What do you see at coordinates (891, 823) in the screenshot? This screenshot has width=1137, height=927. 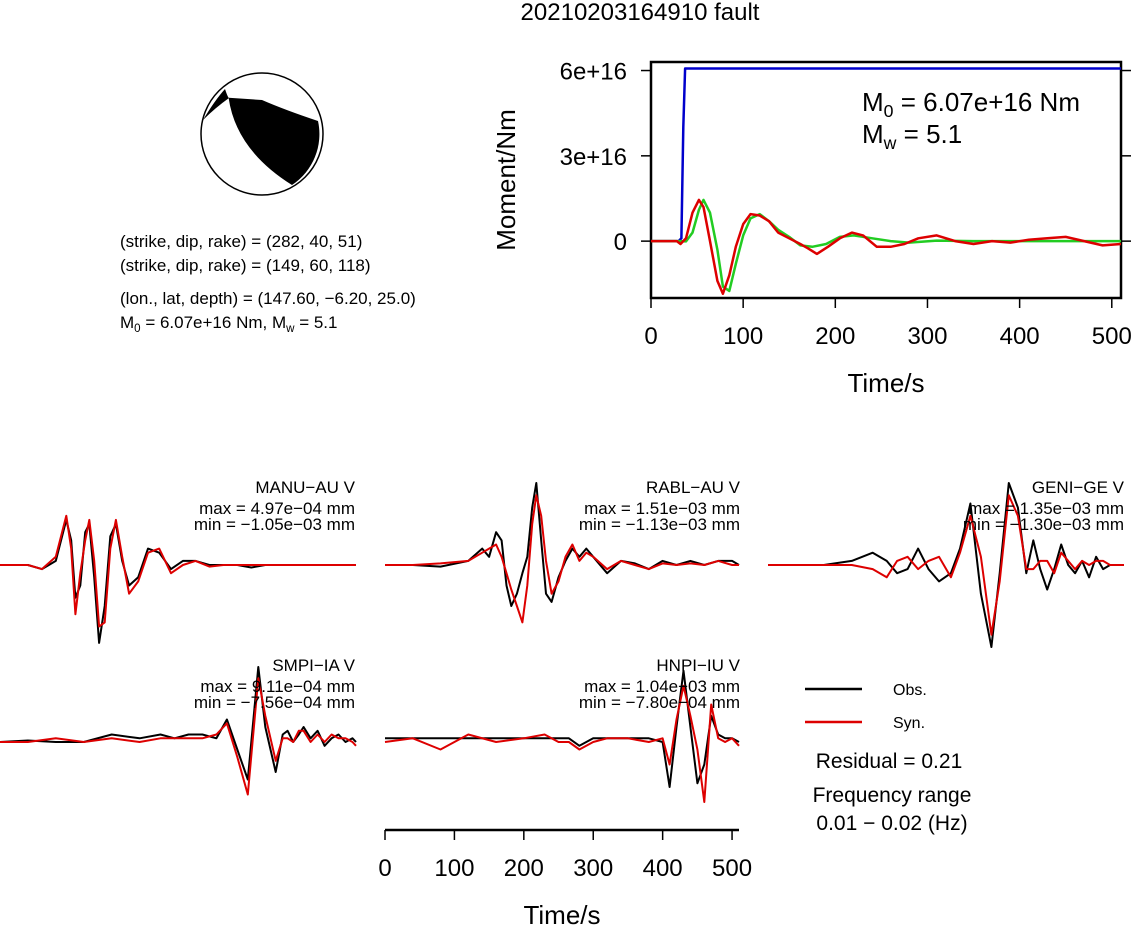 I see `frequency-range-value: 0.01 − 0.02 (Hz)` at bounding box center [891, 823].